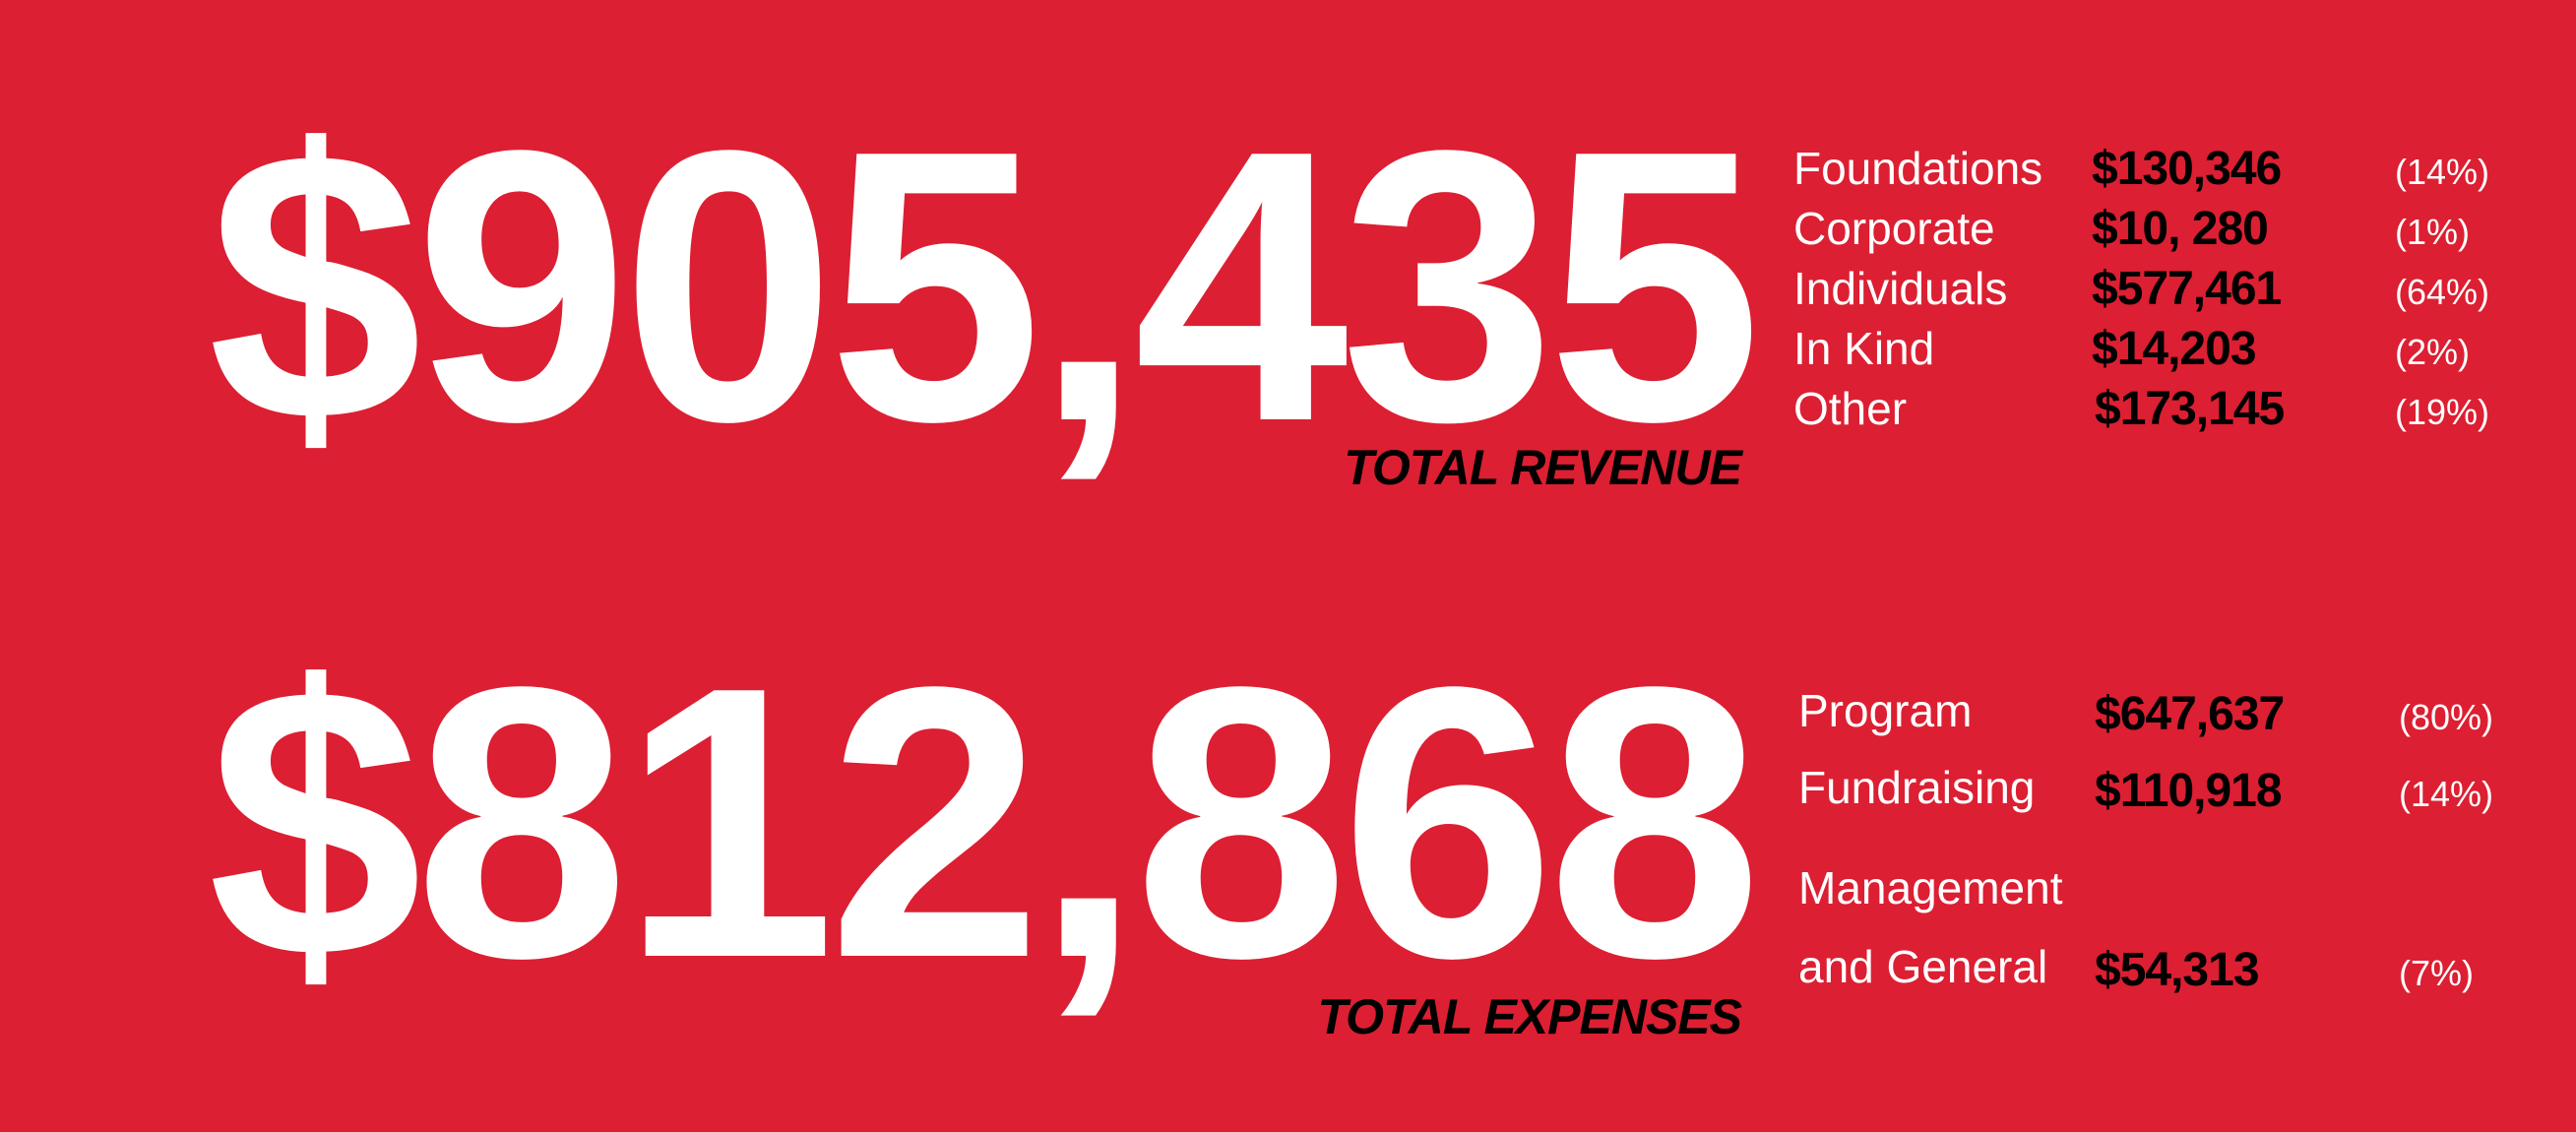 The height and width of the screenshot is (1132, 2576). Describe the element at coordinates (1900, 288) in the screenshot. I see `revenue-item-label: Individuals` at that location.